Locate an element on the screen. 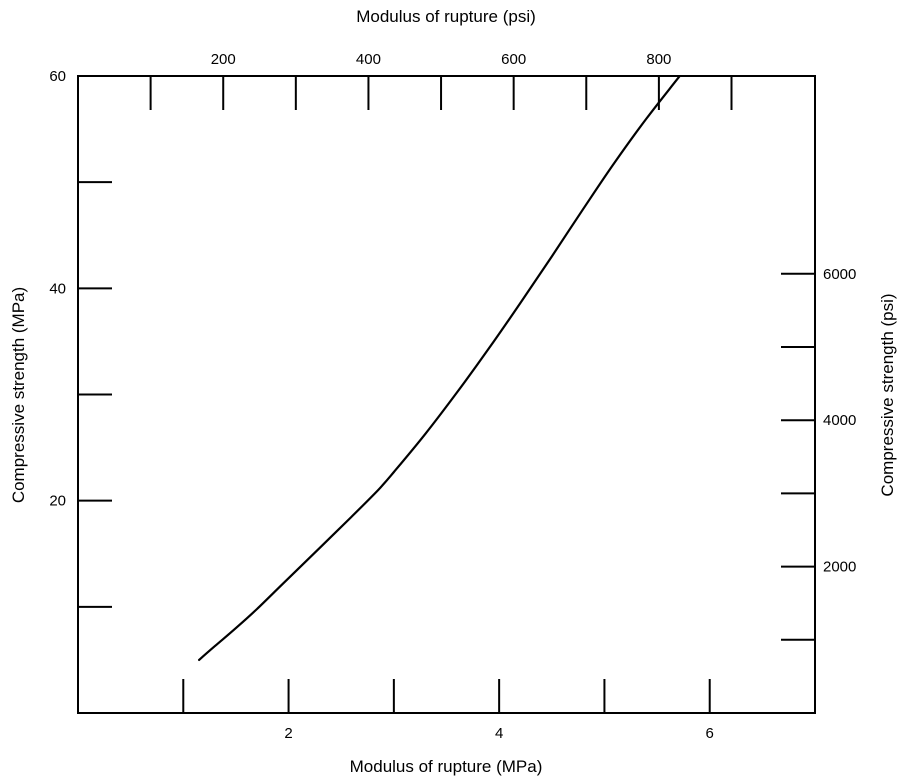 The width and height of the screenshot is (904, 781). right-axis-ticks: 2000 4000 6000 is located at coordinates (818, 453).